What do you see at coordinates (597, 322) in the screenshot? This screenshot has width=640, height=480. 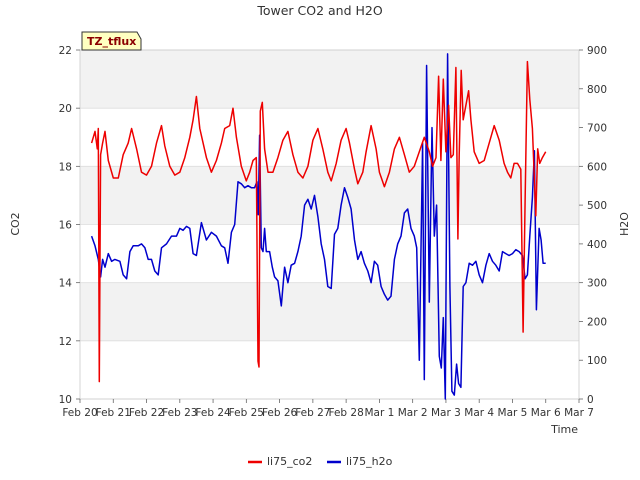 I see `y-right-tick-label: 200` at bounding box center [597, 322].